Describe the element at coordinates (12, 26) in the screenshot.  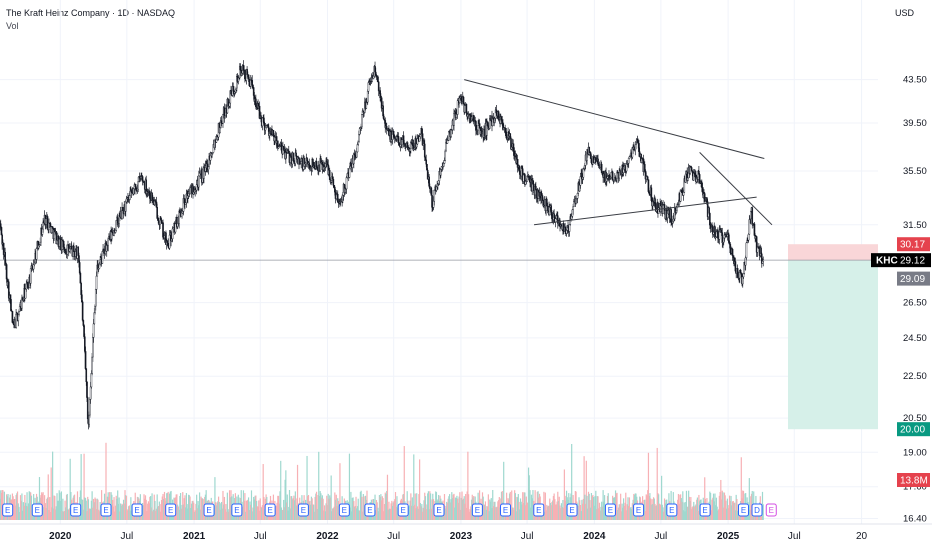
I see `volume-indicator-label: Vol` at that location.